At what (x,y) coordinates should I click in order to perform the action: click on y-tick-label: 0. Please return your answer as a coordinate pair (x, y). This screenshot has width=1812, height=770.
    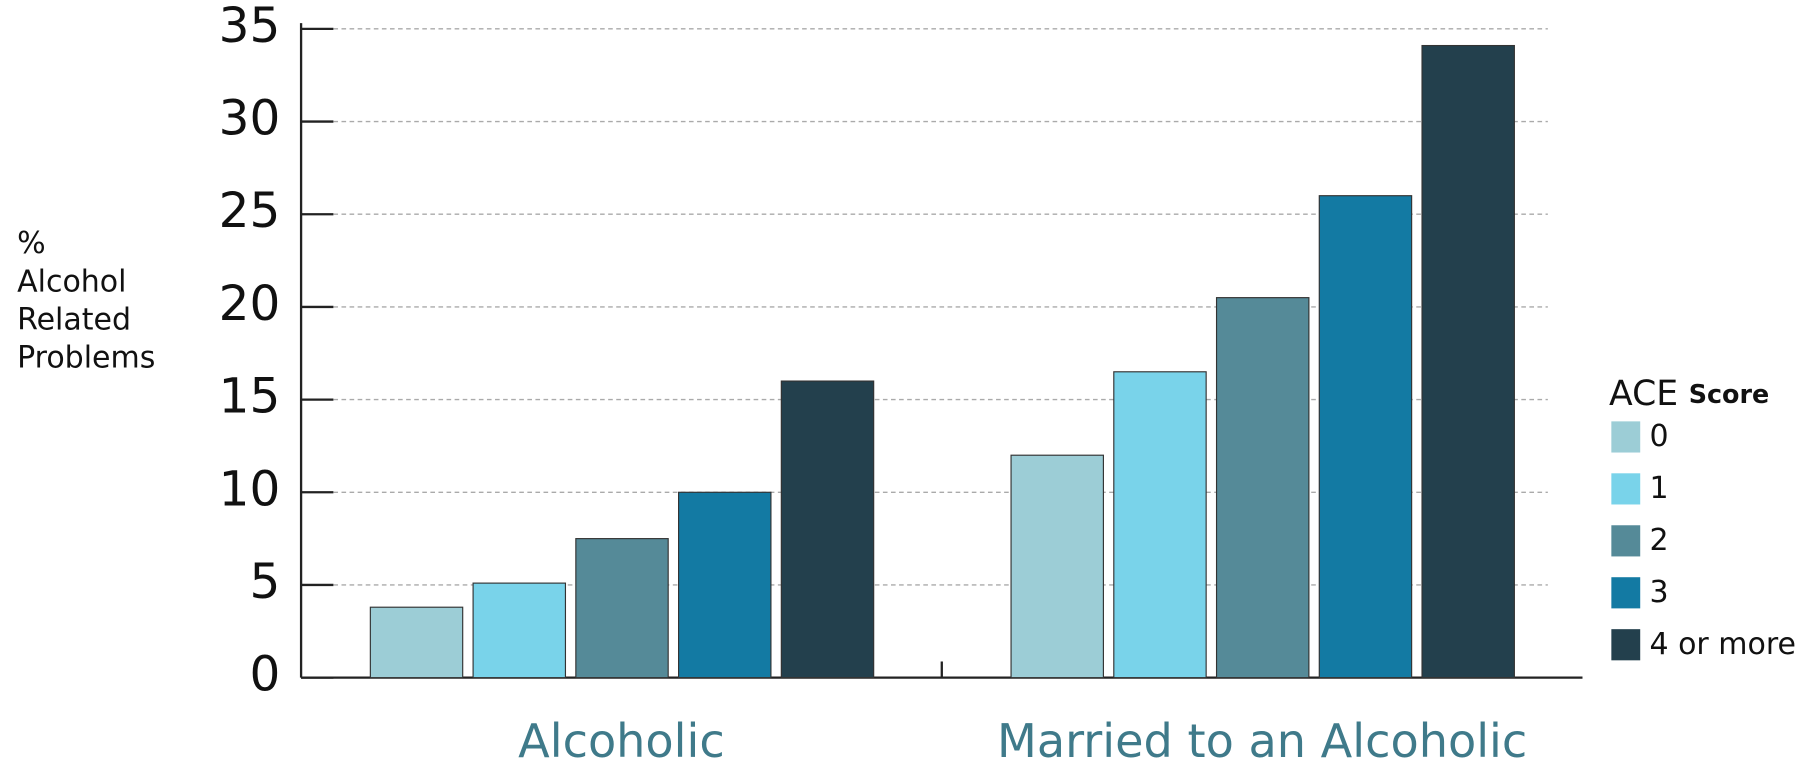
    Looking at the image, I should click on (264, 675).